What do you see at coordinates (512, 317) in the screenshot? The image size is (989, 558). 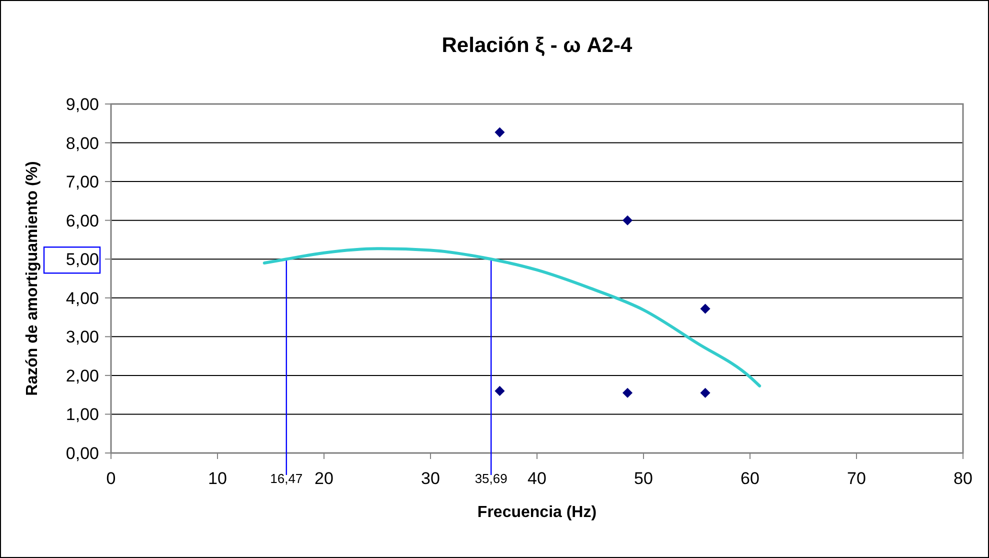 I see `line-series` at bounding box center [512, 317].